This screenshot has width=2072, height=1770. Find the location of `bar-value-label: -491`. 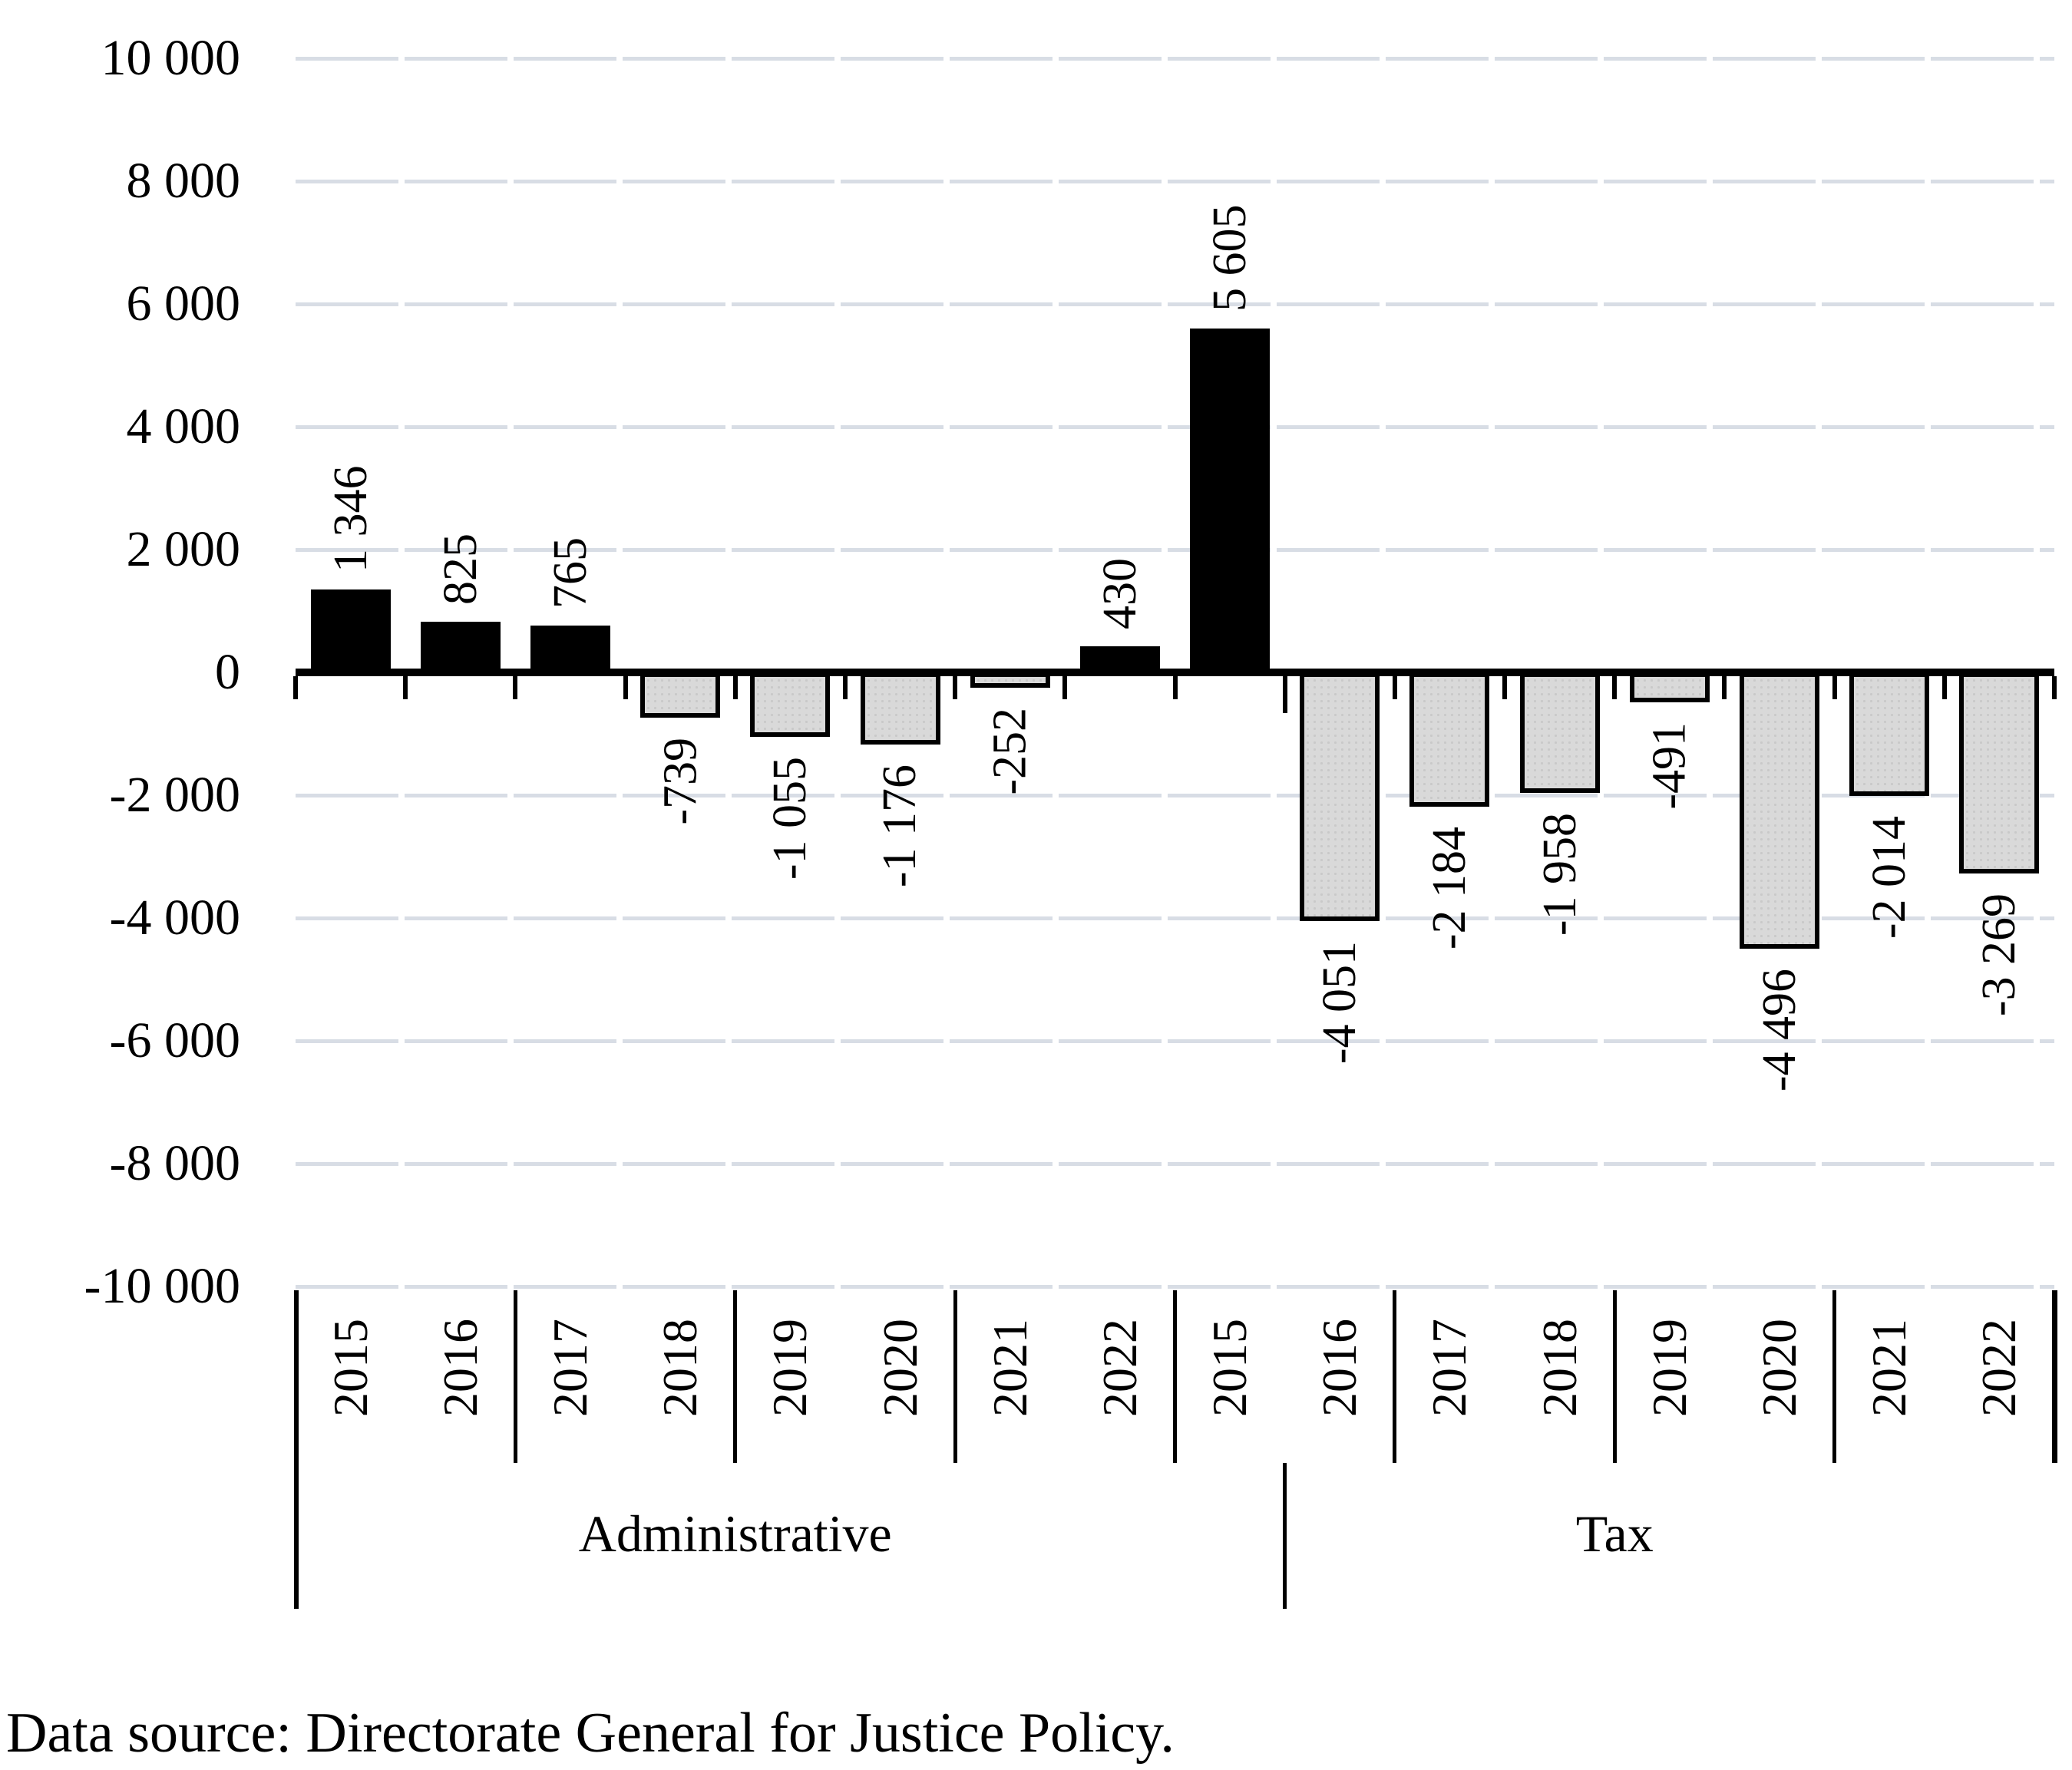

bar-value-label: -491 is located at coordinates (1670, 766).